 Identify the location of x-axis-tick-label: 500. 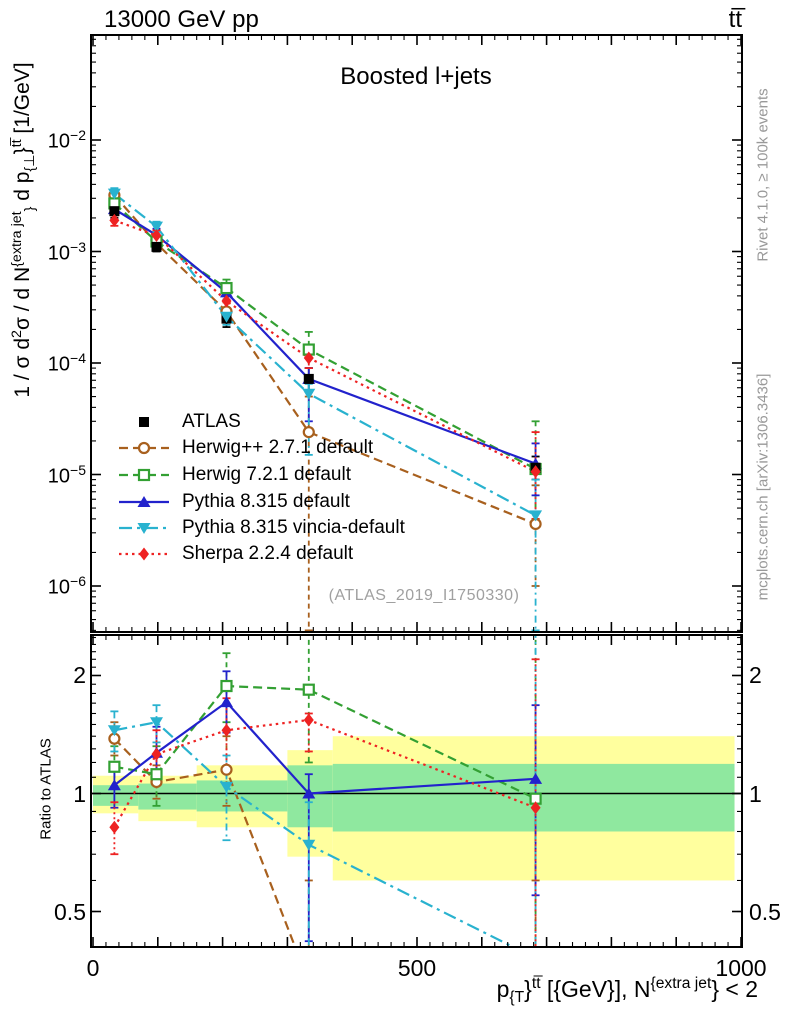
(417, 968).